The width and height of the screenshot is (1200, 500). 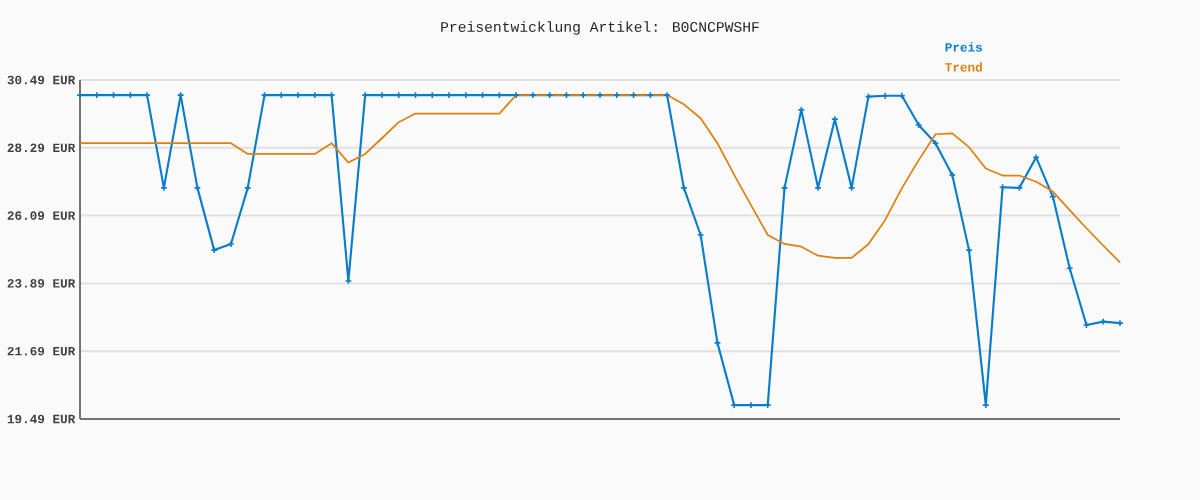 I want to click on y-tick-label: 23.89 EUR, so click(x=41, y=283).